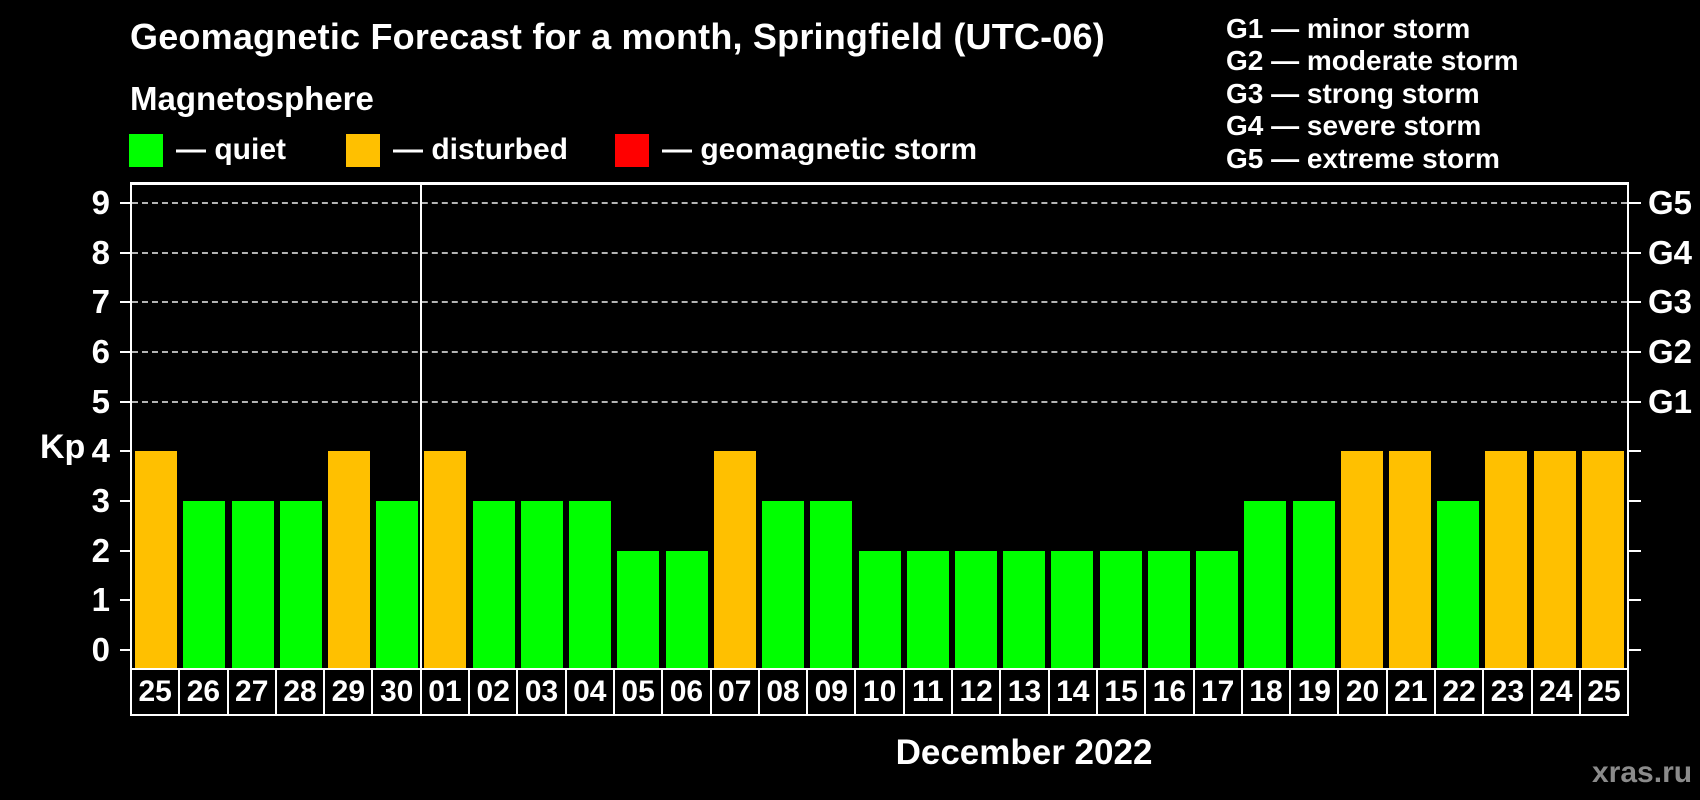  What do you see at coordinates (1363, 158) in the screenshot?
I see `g-legend-line-5: G5 — extreme storm` at bounding box center [1363, 158].